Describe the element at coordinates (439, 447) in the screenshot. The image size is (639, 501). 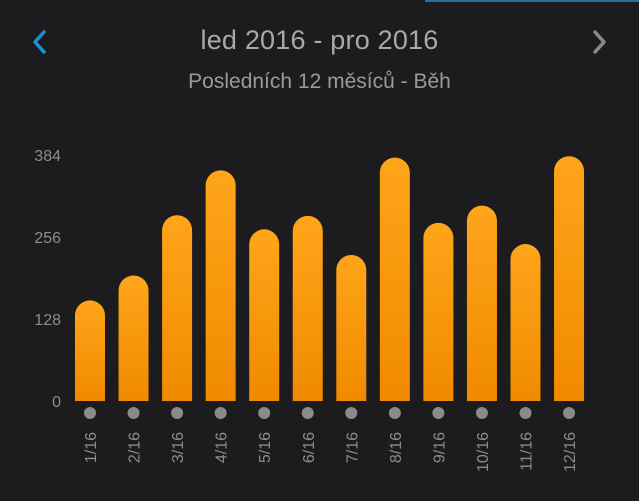
I see `x-tick-label: 9/16` at that location.